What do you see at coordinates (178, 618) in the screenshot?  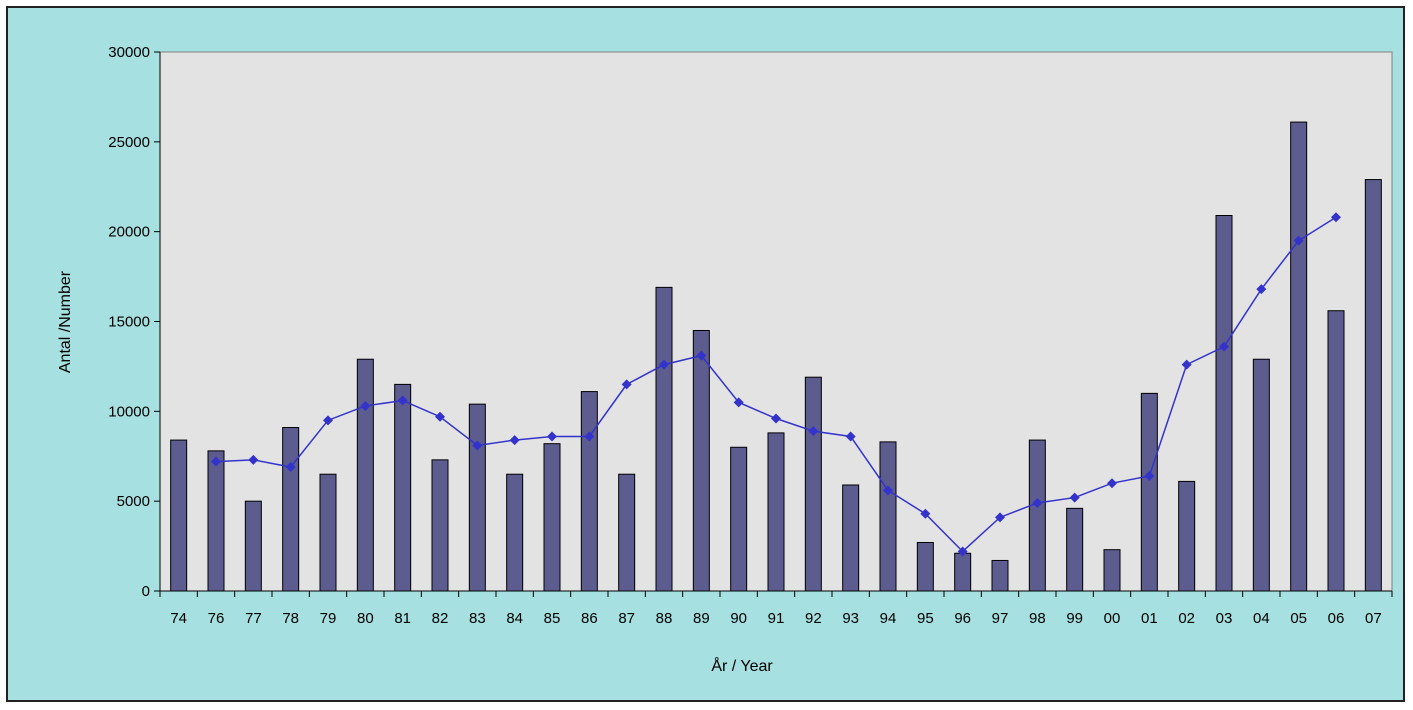 I see `x-tick-label: 74` at bounding box center [178, 618].